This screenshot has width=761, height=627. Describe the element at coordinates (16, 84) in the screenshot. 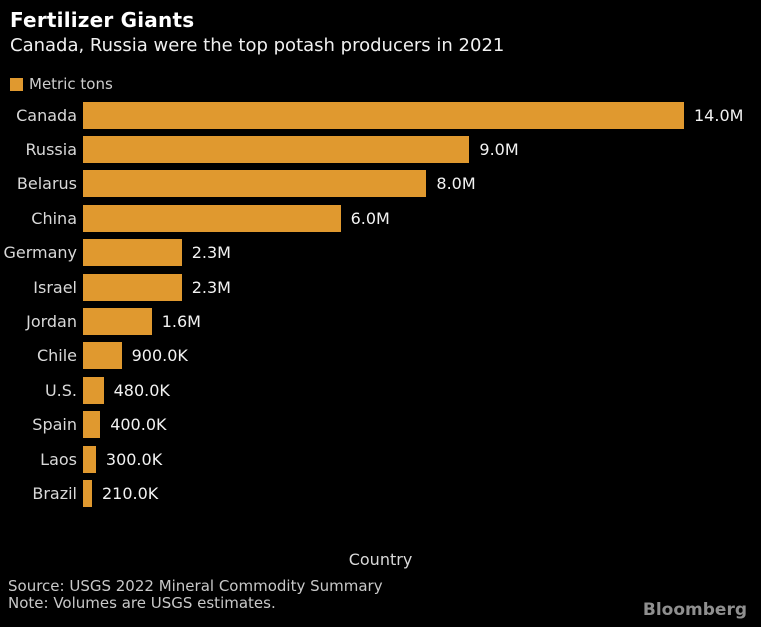

I see `legend-swatch-icon` at that location.